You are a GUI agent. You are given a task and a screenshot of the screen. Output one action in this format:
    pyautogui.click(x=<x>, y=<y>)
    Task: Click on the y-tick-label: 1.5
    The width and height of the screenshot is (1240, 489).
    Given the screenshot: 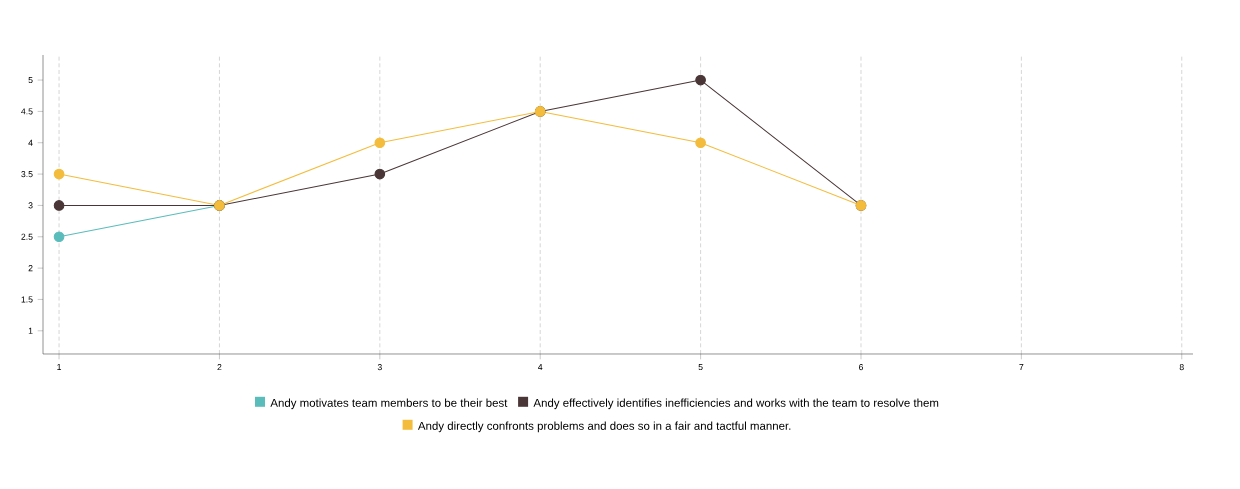 What is the action you would take?
    pyautogui.click(x=27, y=299)
    